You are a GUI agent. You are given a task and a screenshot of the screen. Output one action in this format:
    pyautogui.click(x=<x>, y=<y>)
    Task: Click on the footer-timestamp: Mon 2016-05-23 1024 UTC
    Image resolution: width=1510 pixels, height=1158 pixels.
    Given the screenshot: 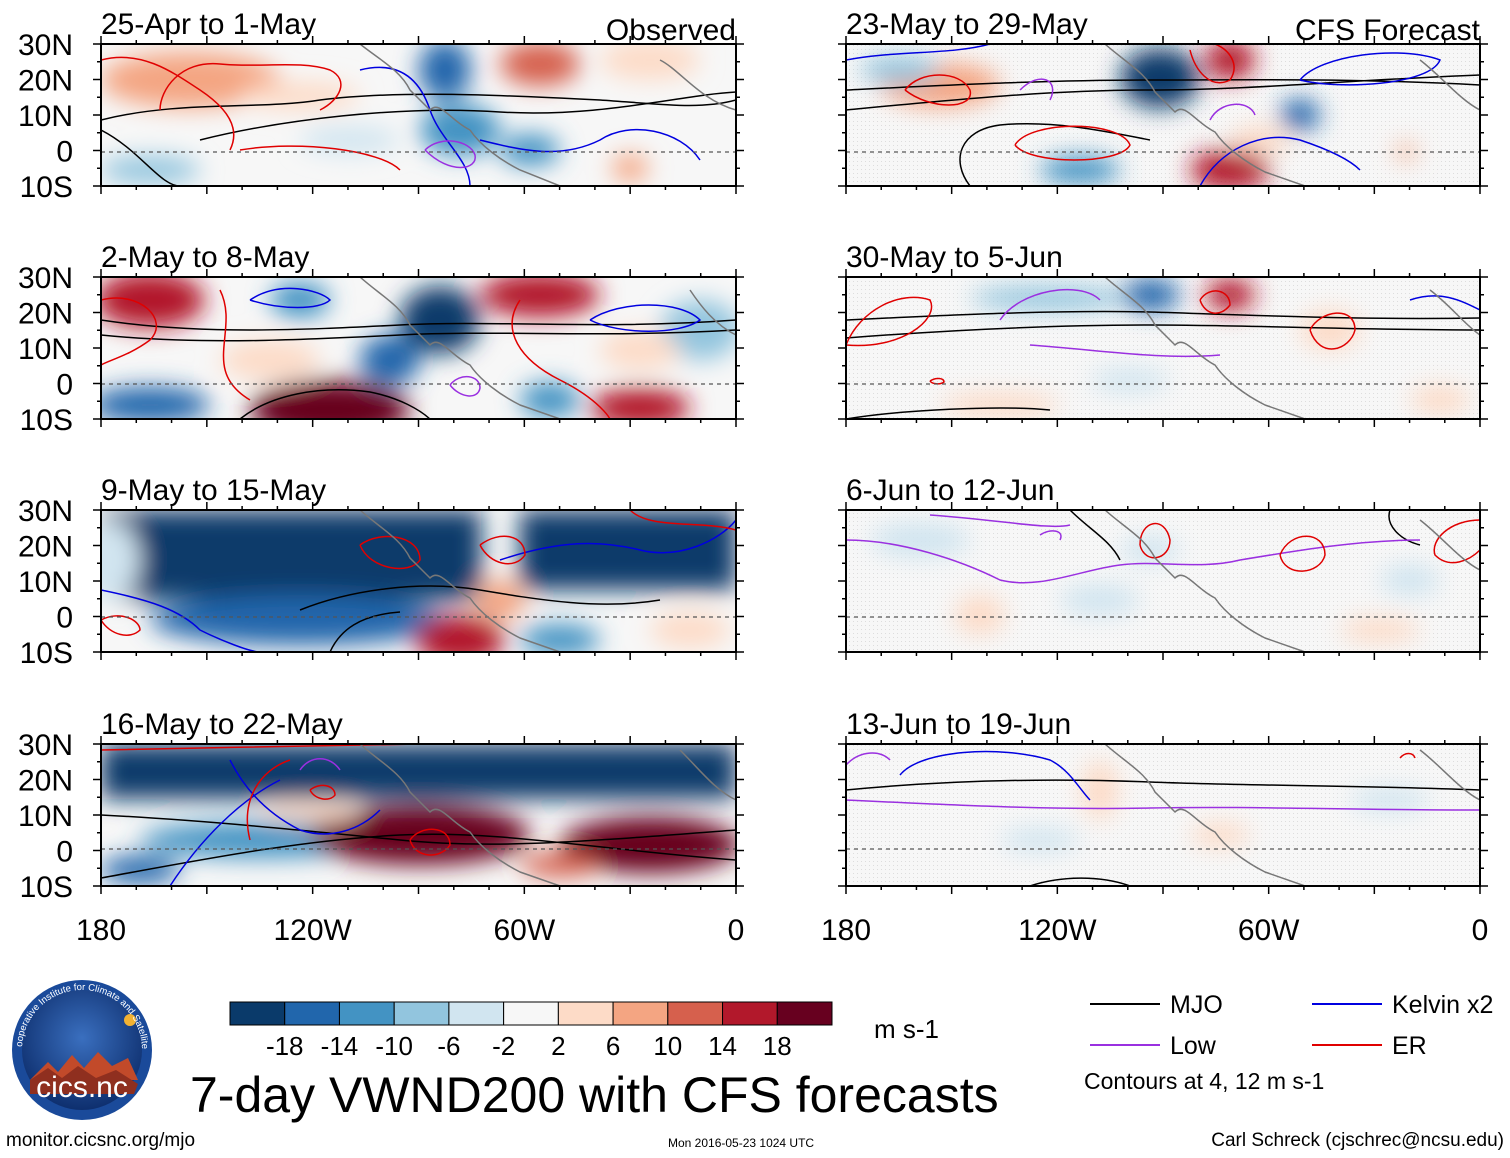 What is the action you would take?
    pyautogui.click(x=741, y=1143)
    